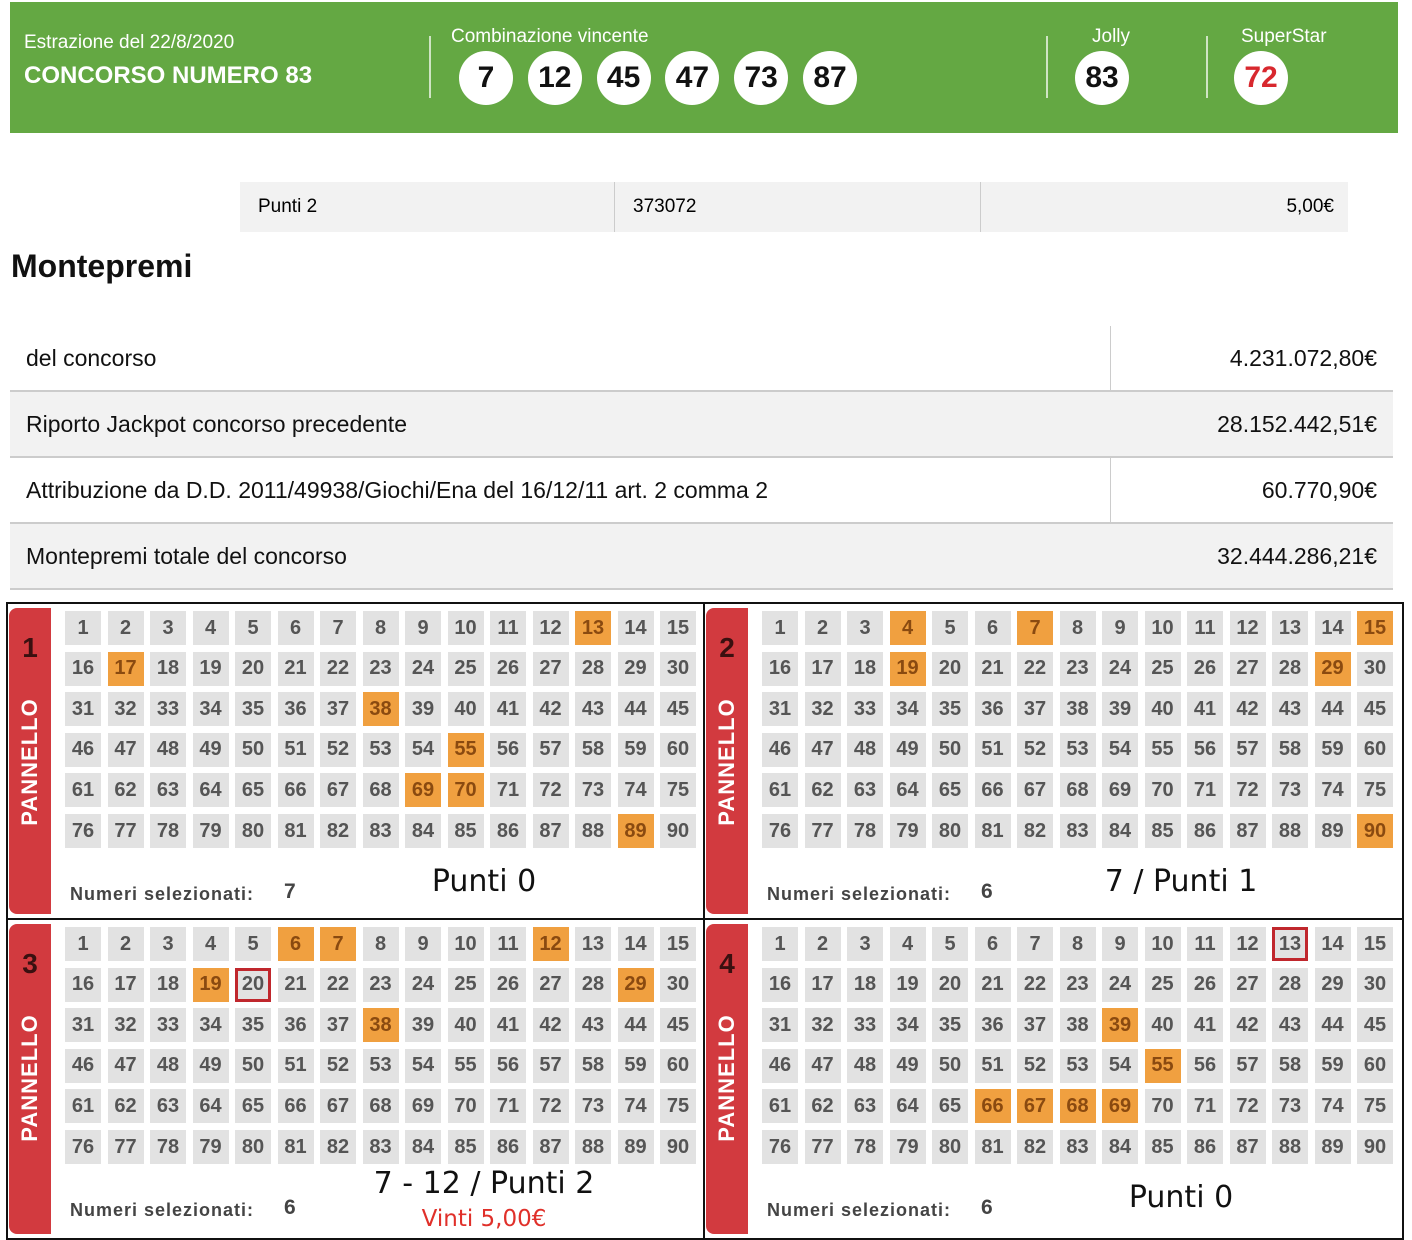 The image size is (1412, 1240). Describe the element at coordinates (338, 668) in the screenshot. I see `grid-number: 22` at that location.